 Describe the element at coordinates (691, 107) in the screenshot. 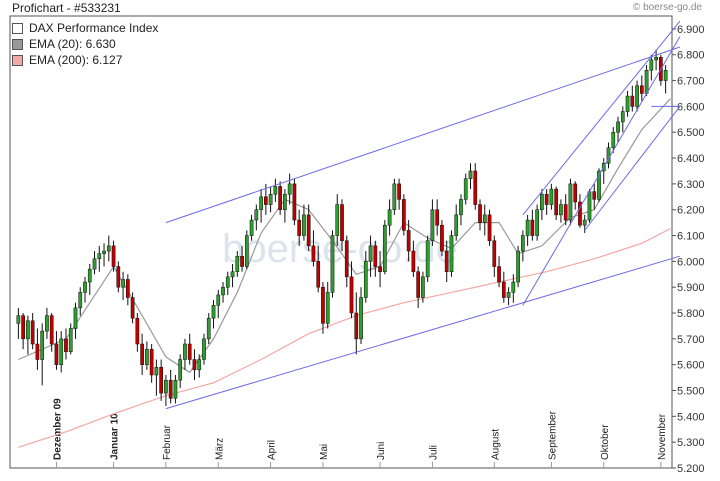

I see `y-tick-label: 6.600` at that location.